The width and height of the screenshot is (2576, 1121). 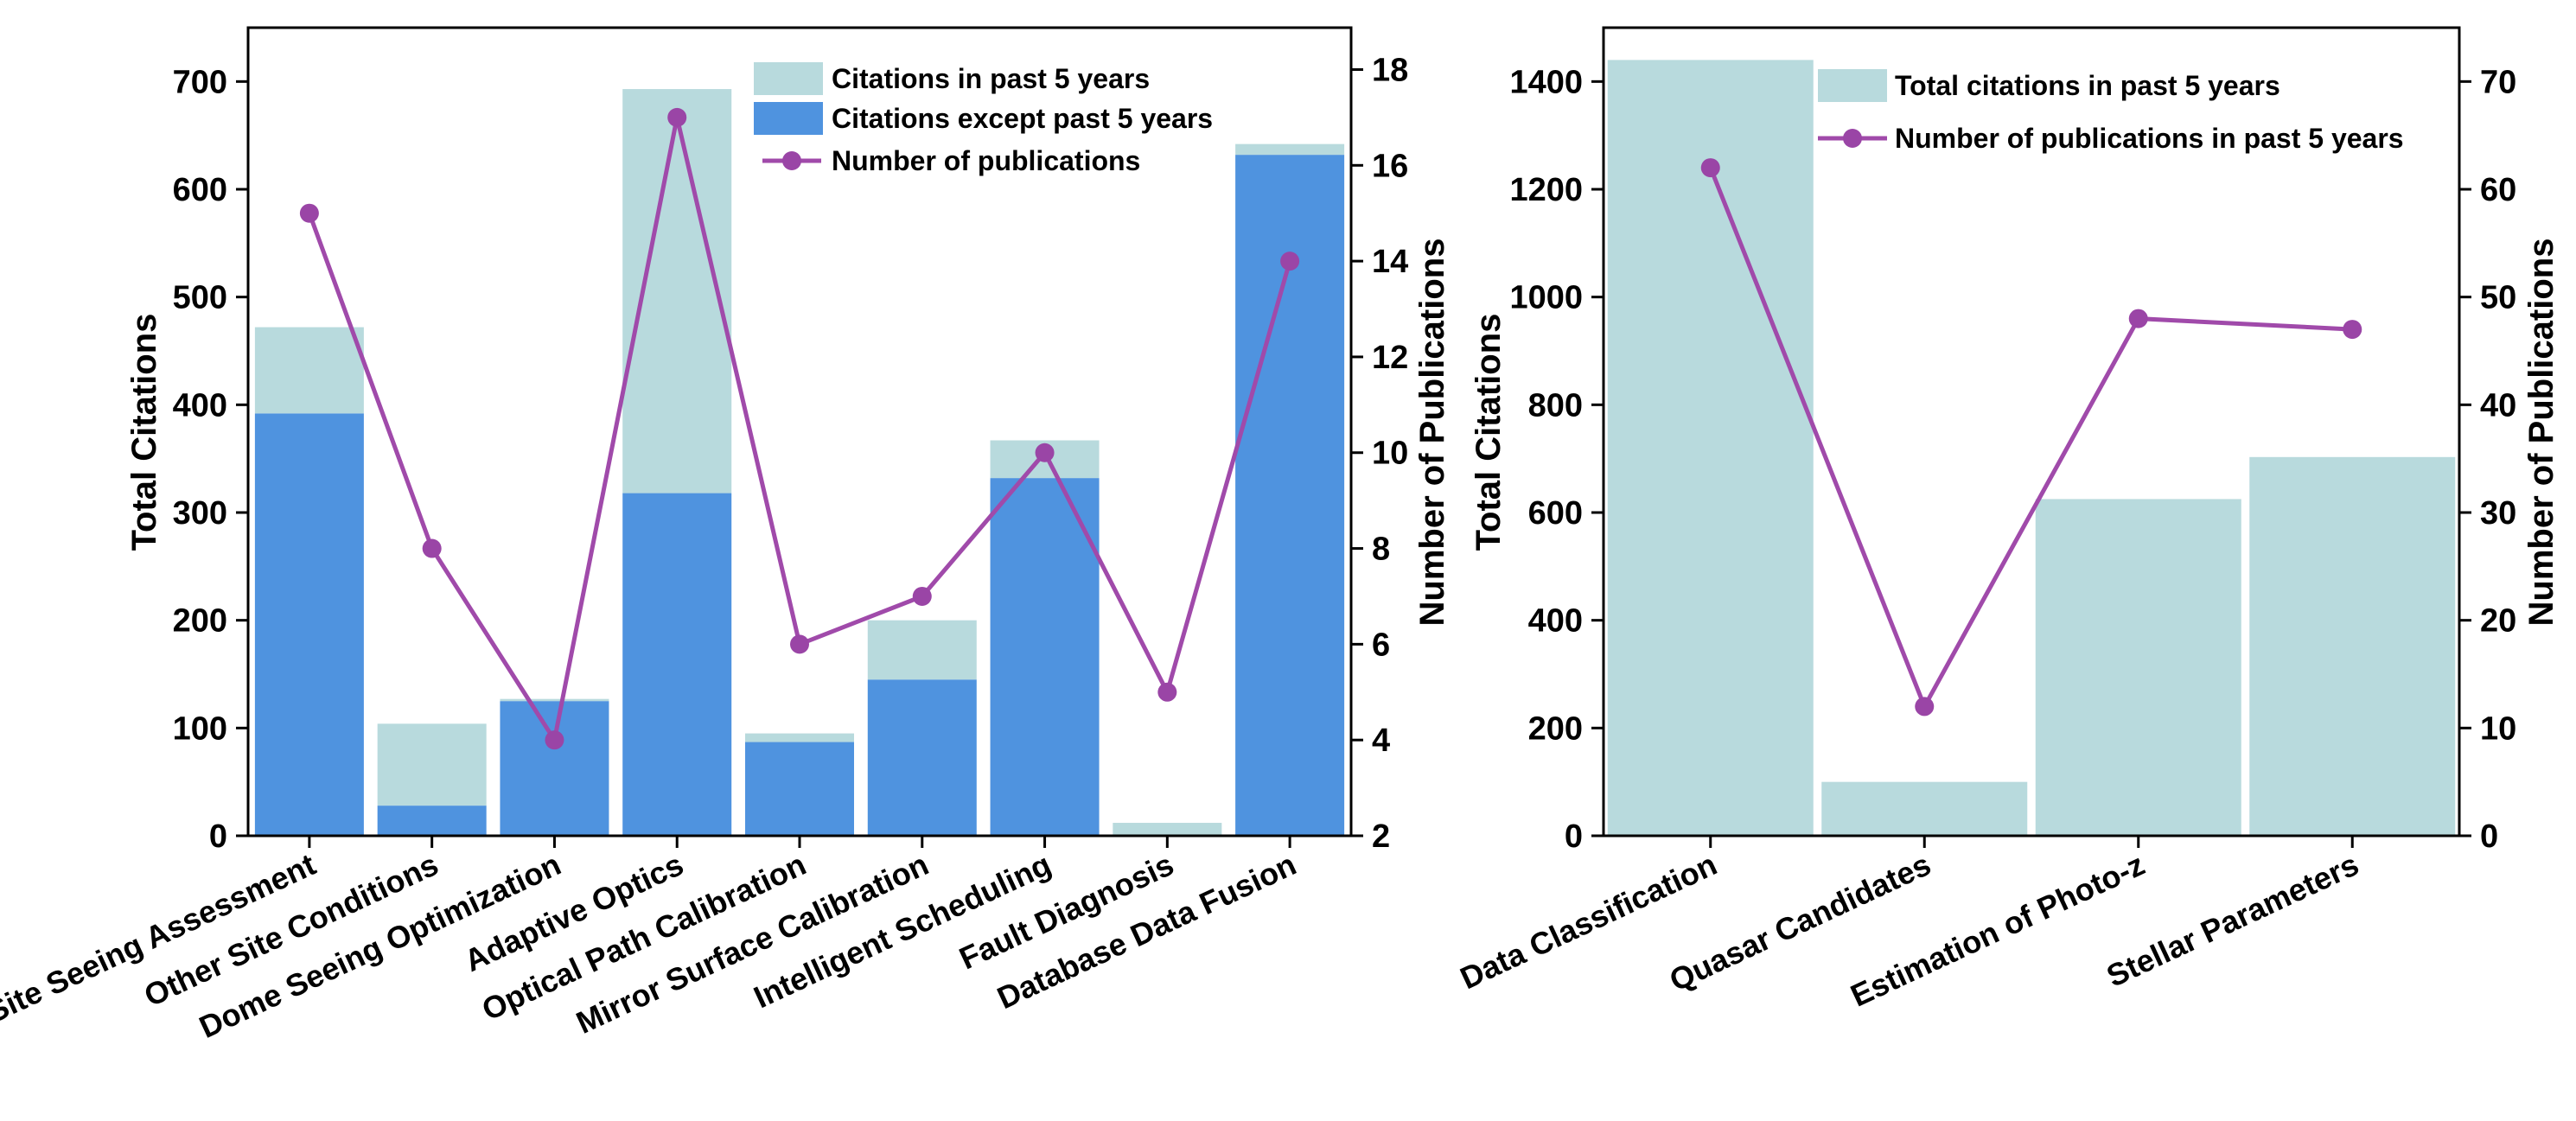 What do you see at coordinates (2138, 318) in the screenshot?
I see `marker-estimation-of-photo-z` at bounding box center [2138, 318].